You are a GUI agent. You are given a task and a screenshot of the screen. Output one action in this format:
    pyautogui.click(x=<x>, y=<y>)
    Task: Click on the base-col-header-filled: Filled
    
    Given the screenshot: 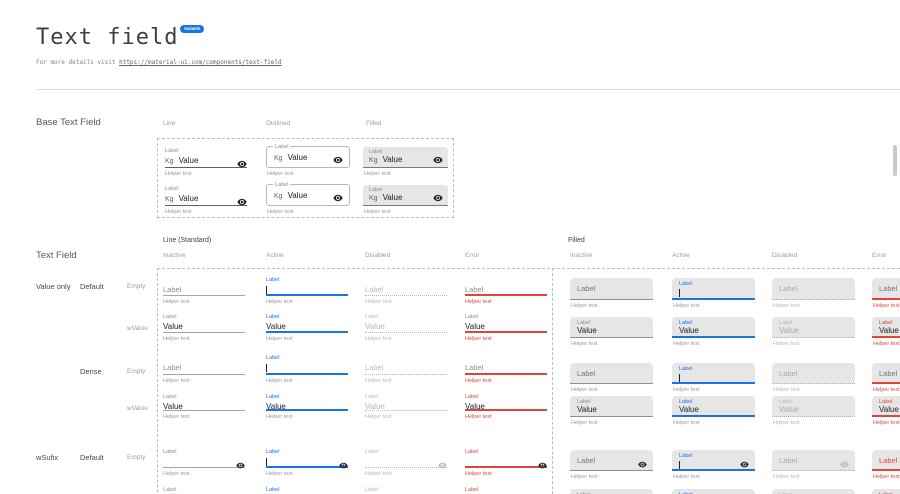 What is the action you would take?
    pyautogui.click(x=374, y=123)
    